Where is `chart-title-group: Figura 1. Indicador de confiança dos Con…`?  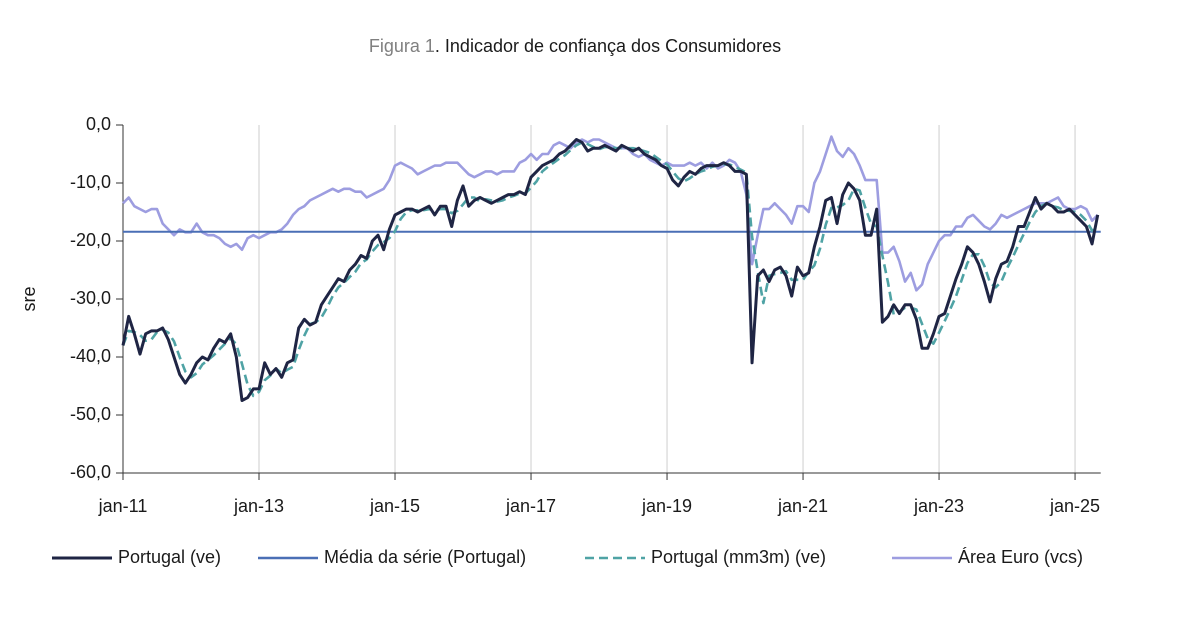 chart-title-group: Figura 1. Indicador de confiança dos Con… is located at coordinates (575, 46).